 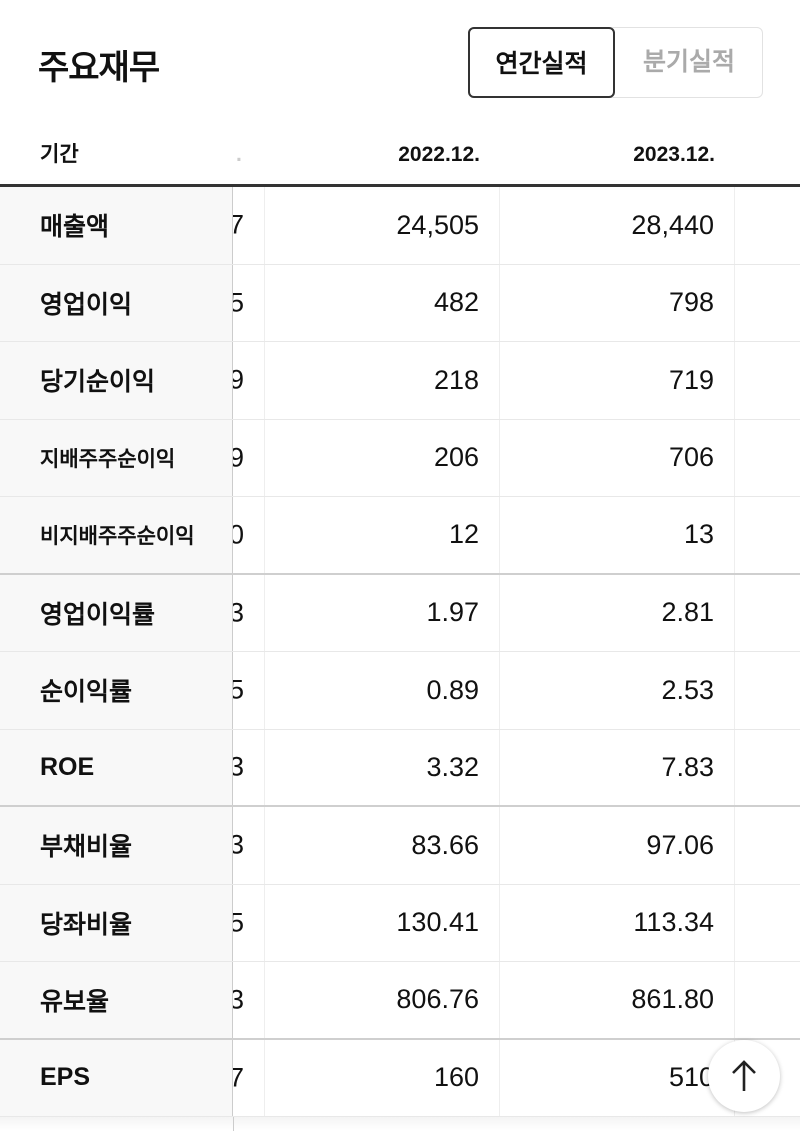 What do you see at coordinates (382, 380) in the screenshot?
I see `value-2022: 218` at bounding box center [382, 380].